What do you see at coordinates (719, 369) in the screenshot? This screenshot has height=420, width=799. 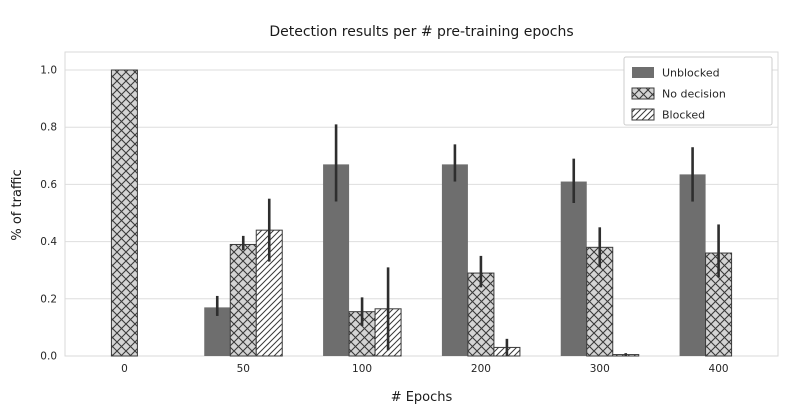 I see `x-tick-label: 400` at bounding box center [719, 369].